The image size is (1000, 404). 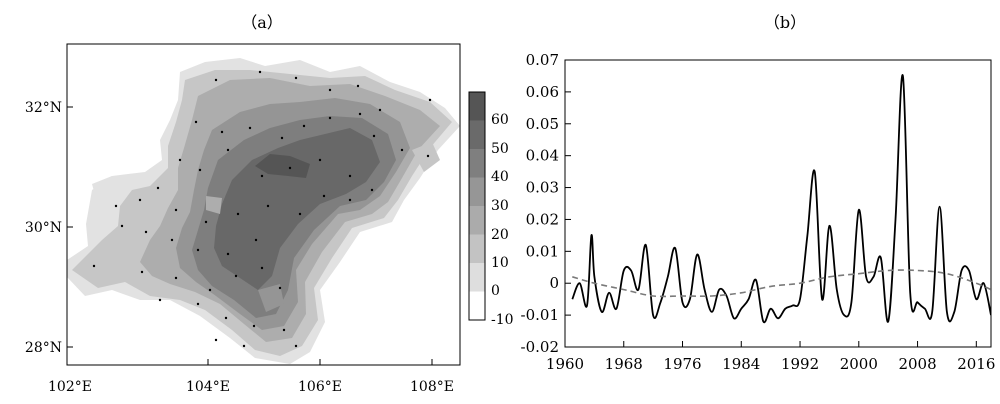 I want to click on y-tick-label: 0.07, so click(x=542, y=60).